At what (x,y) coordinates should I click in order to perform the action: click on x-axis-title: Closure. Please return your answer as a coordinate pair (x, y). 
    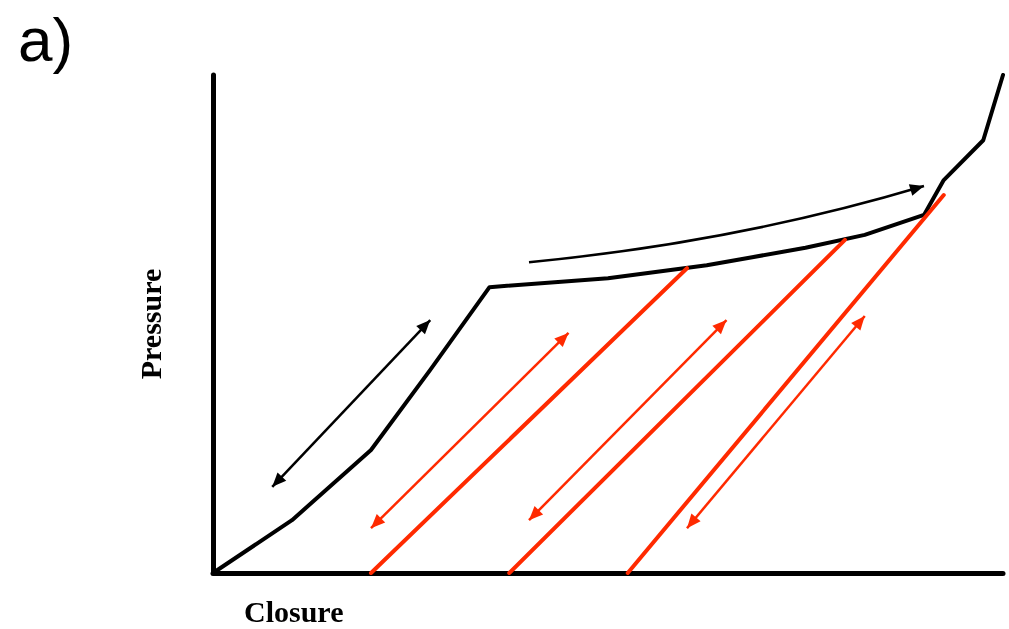
    Looking at the image, I should click on (294, 611).